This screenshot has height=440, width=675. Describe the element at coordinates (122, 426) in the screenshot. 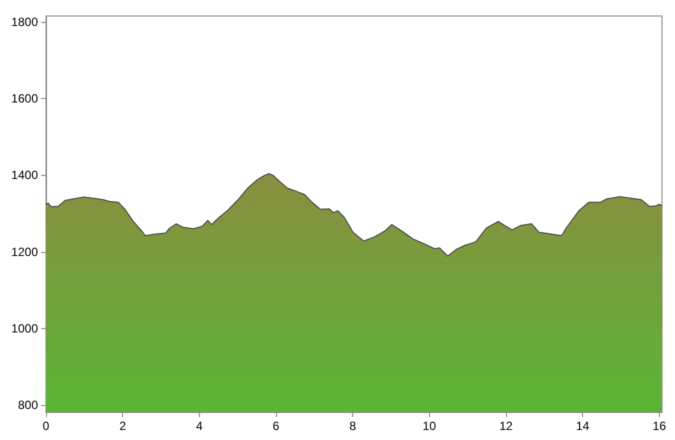

I see `x-tick-label: 2` at that location.